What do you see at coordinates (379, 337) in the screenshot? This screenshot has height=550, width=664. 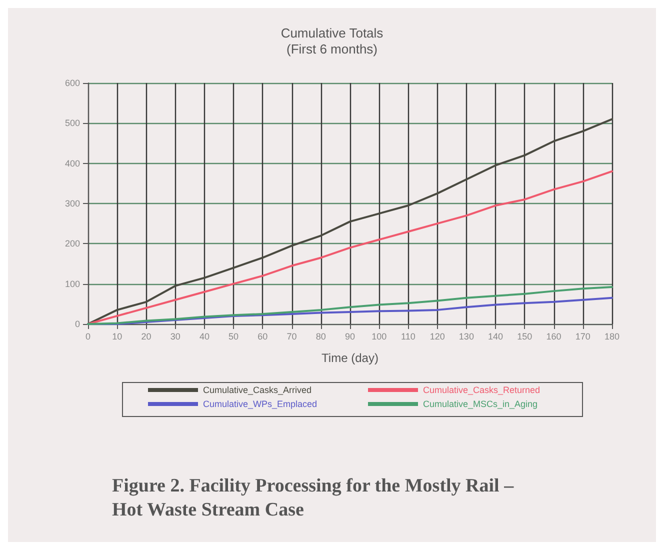 I see `x-tick-label: 100` at bounding box center [379, 337].